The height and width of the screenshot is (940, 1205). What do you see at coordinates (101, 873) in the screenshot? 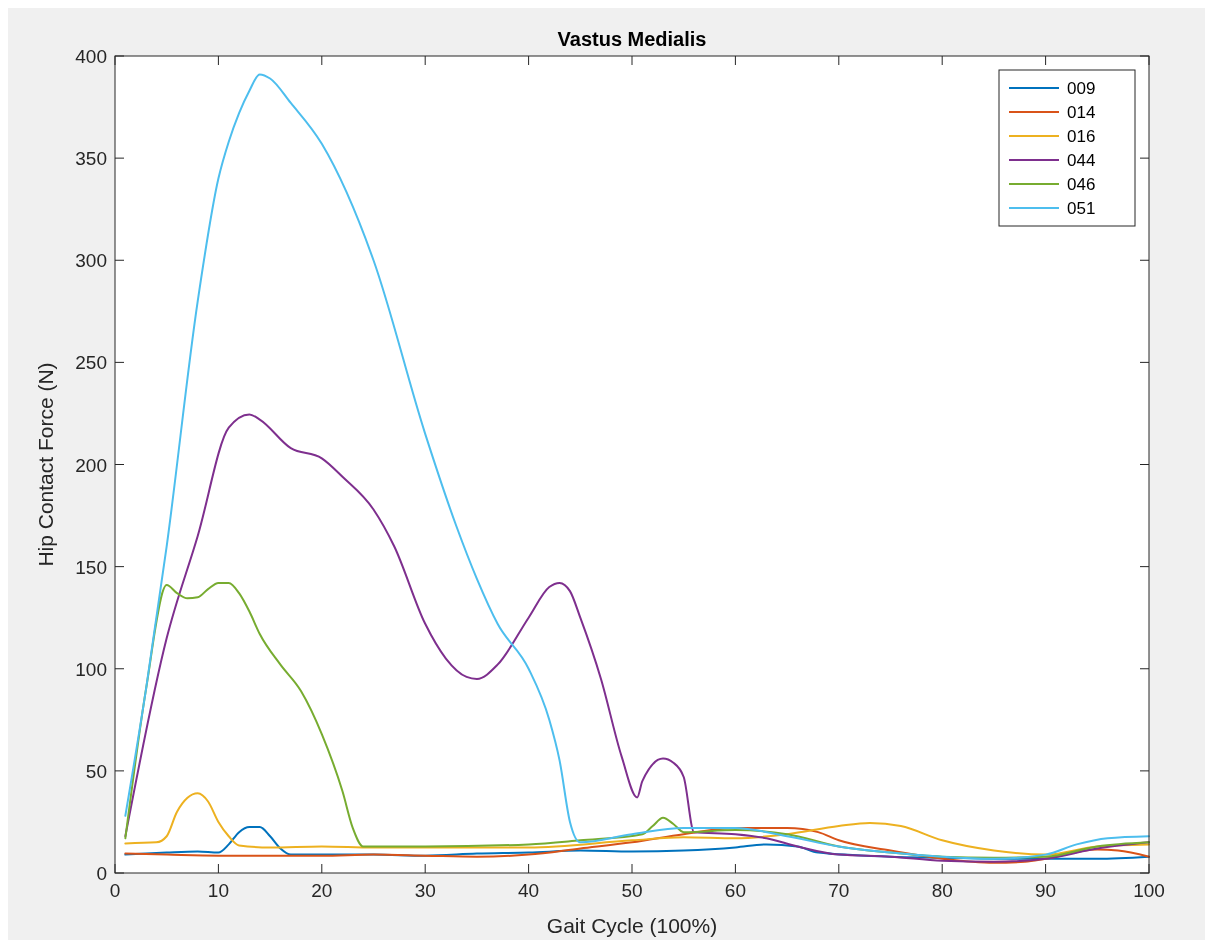
I see `y-tick-label: 0` at bounding box center [101, 873].